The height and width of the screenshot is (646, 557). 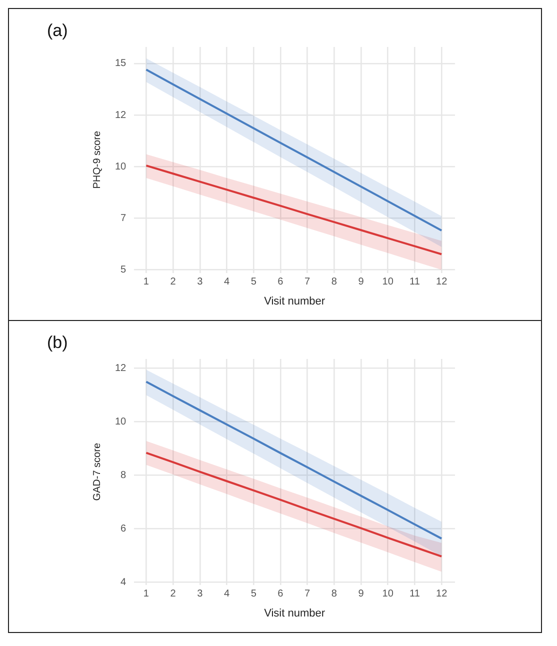 What do you see at coordinates (123, 218) in the screenshot?
I see `y-tick-label: 7` at bounding box center [123, 218].